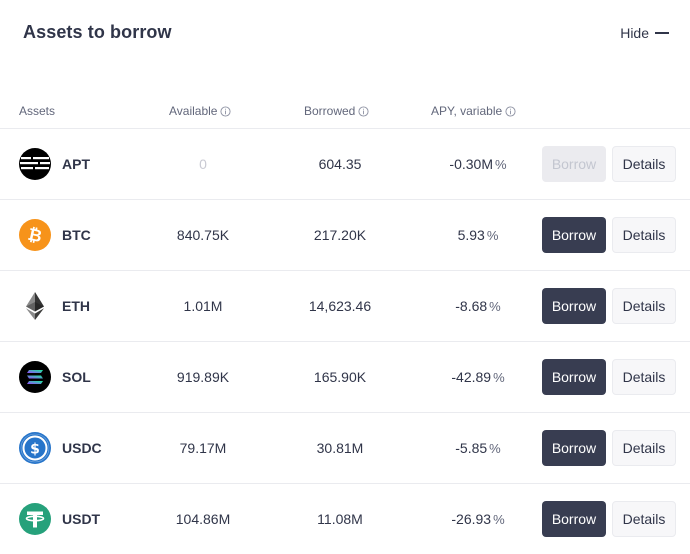 The height and width of the screenshot is (554, 690). What do you see at coordinates (35, 164) in the screenshot?
I see `apt-icon` at bounding box center [35, 164].